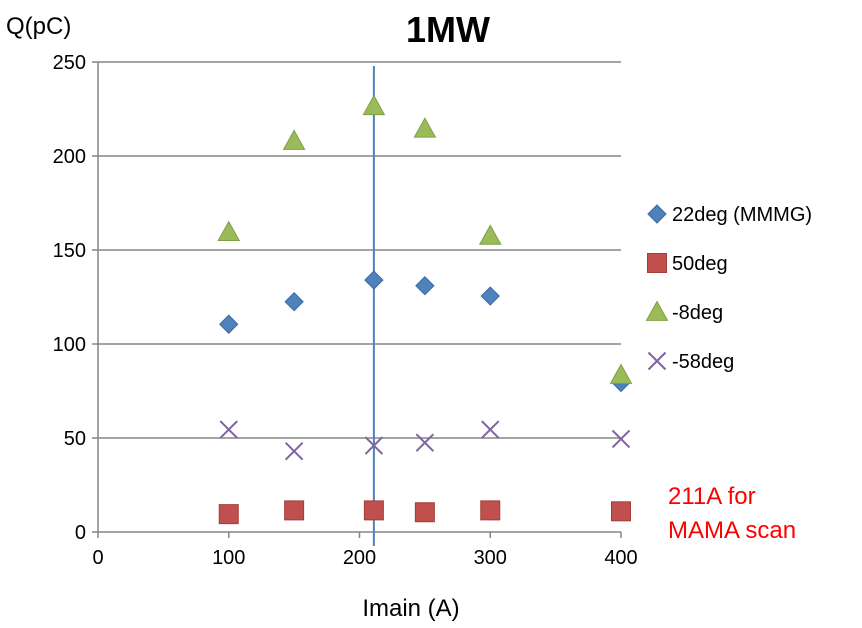 This screenshot has height=628, width=862. Describe the element at coordinates (620, 558) in the screenshot. I see `x-tick-label: 400` at that location.